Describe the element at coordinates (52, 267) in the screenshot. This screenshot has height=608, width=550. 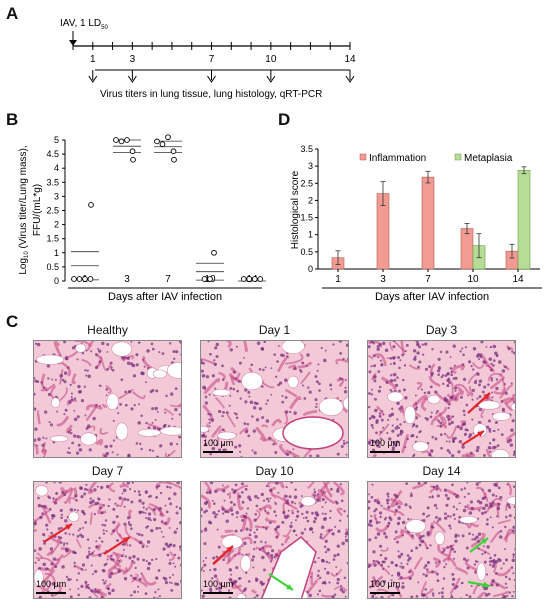
I see `virus-titer-ytick-label: 0.5` at that location.